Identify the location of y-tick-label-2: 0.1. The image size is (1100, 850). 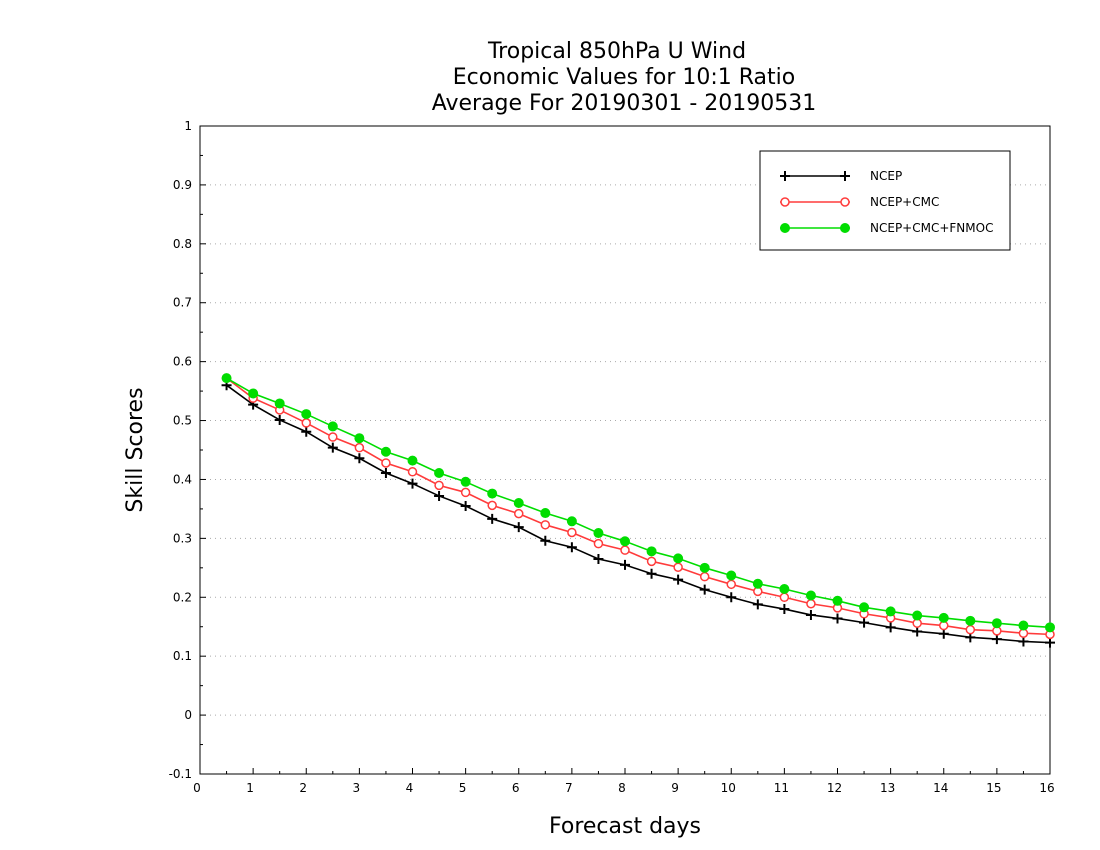
(182, 656).